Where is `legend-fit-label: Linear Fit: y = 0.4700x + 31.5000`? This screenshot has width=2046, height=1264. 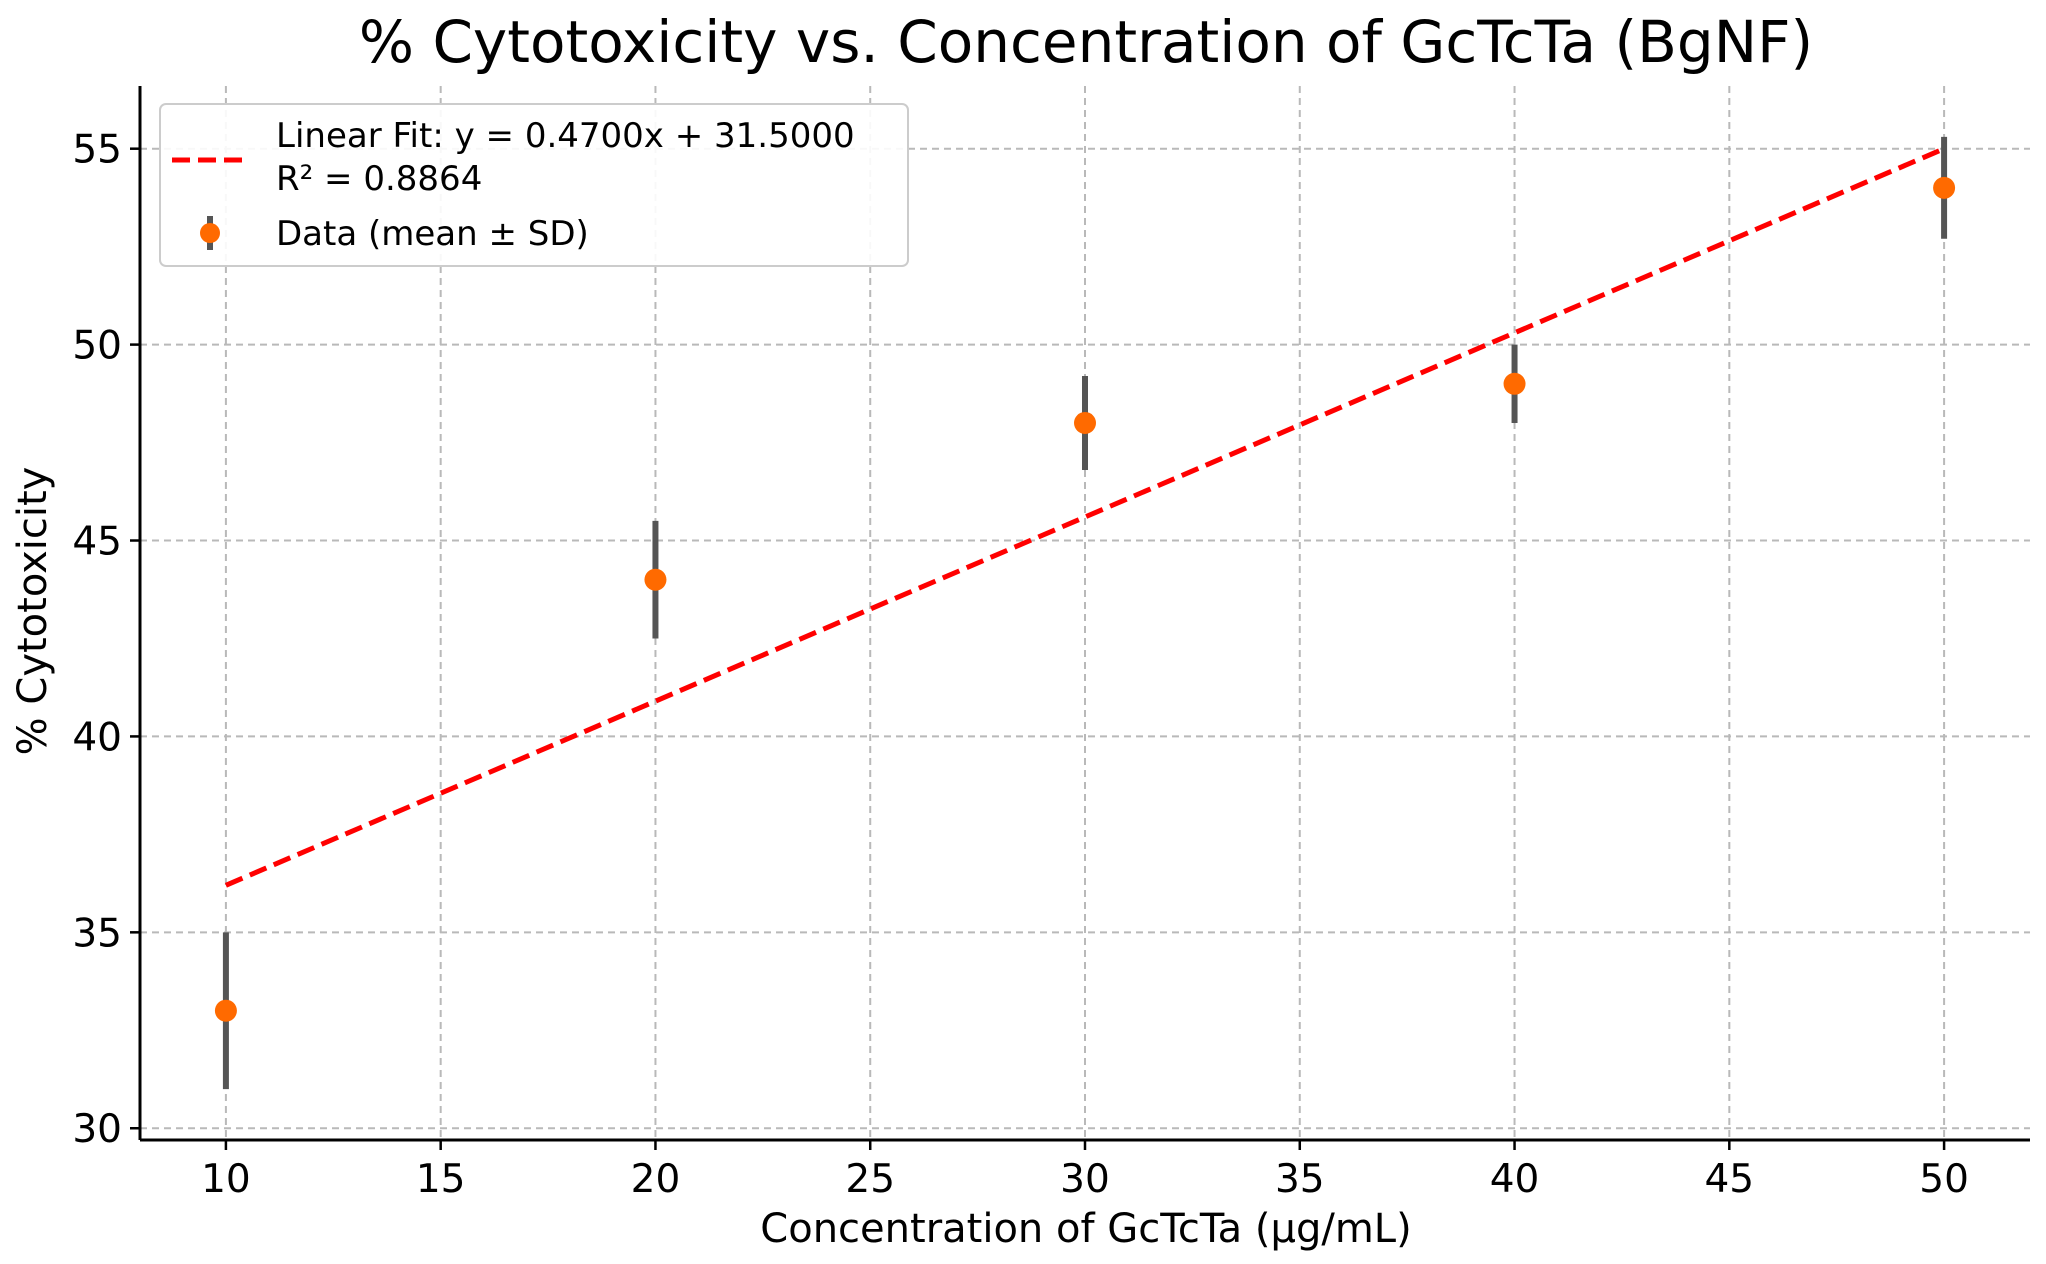 legend-fit-label: Linear Fit: y = 0.4700x + 31.5000 is located at coordinates (565, 136).